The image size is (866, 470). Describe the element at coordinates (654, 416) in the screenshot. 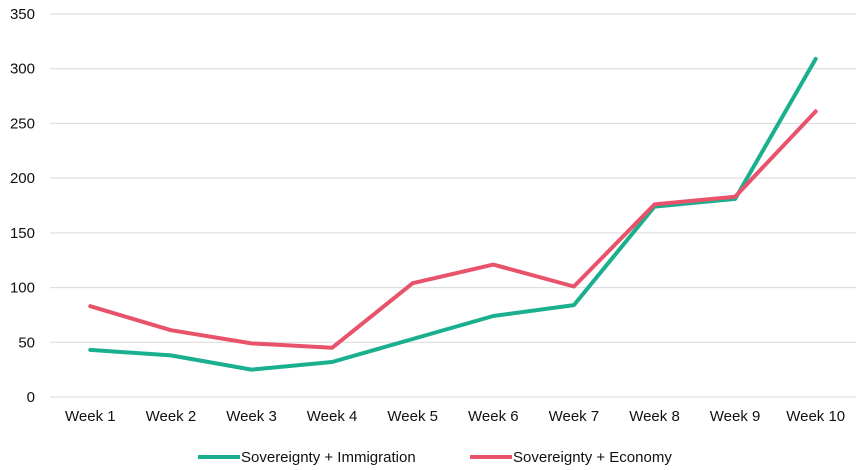

I see `x-tick-label: Week 8` at that location.